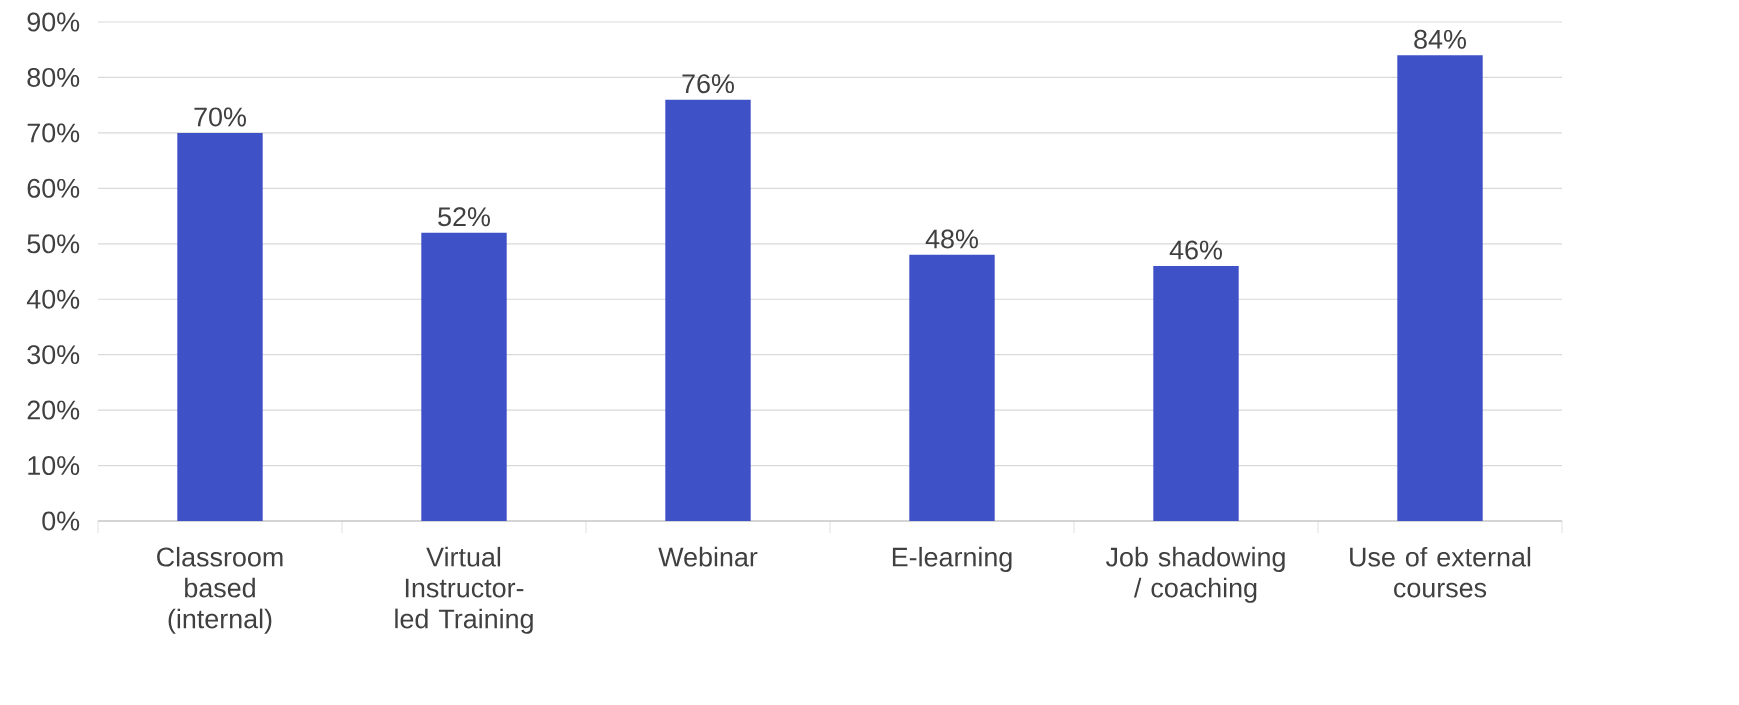 The height and width of the screenshot is (705, 1739). Describe the element at coordinates (53, 410) in the screenshot. I see `y-tick-label: 20%` at that location.